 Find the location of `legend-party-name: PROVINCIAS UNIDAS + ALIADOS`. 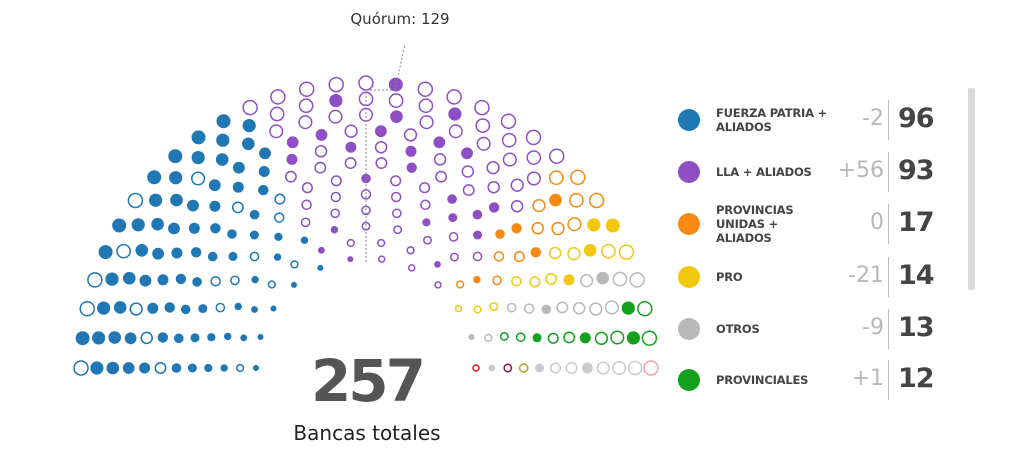

legend-party-name: PROVINCIAS UNIDAS + ALIADOS is located at coordinates (755, 224).